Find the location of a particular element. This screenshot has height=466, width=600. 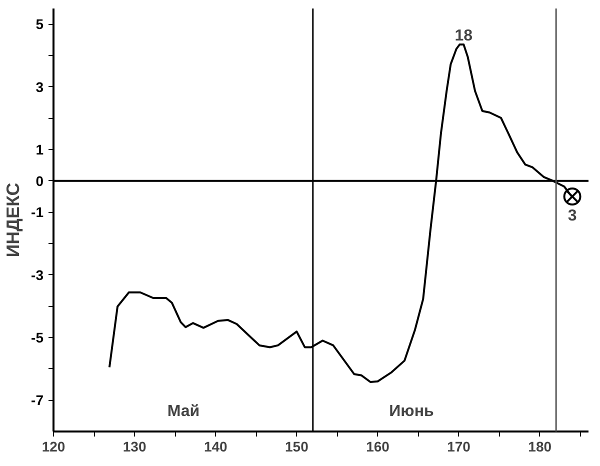

annotation: Май is located at coordinates (183, 411).